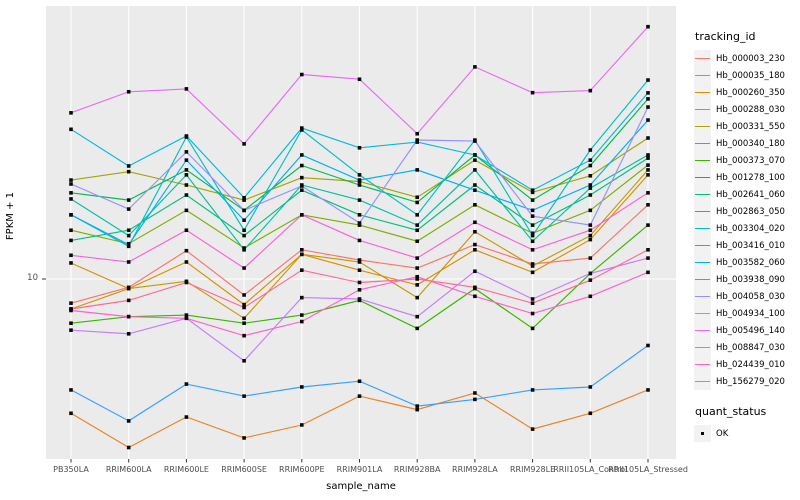 This screenshot has height=500, width=800. I want to click on legend-item-label: Hb_000373_070, so click(750, 160).